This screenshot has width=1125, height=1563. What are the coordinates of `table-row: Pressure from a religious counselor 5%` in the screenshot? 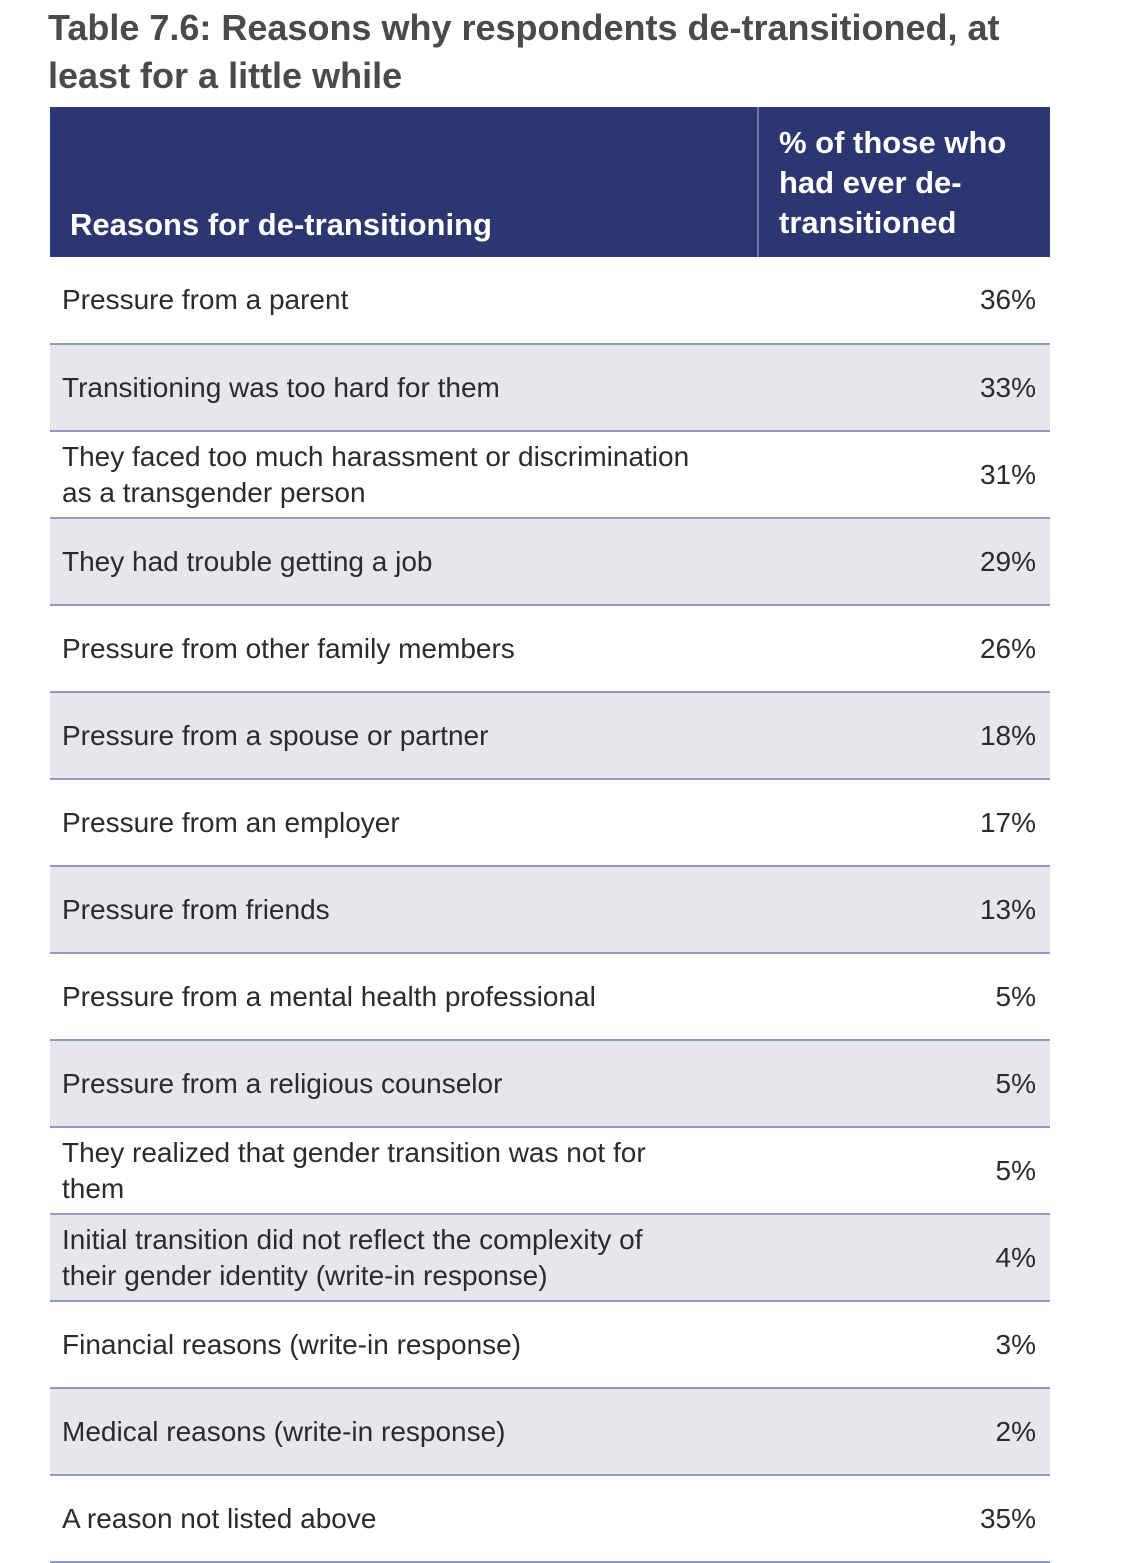 It's located at (550, 1084).